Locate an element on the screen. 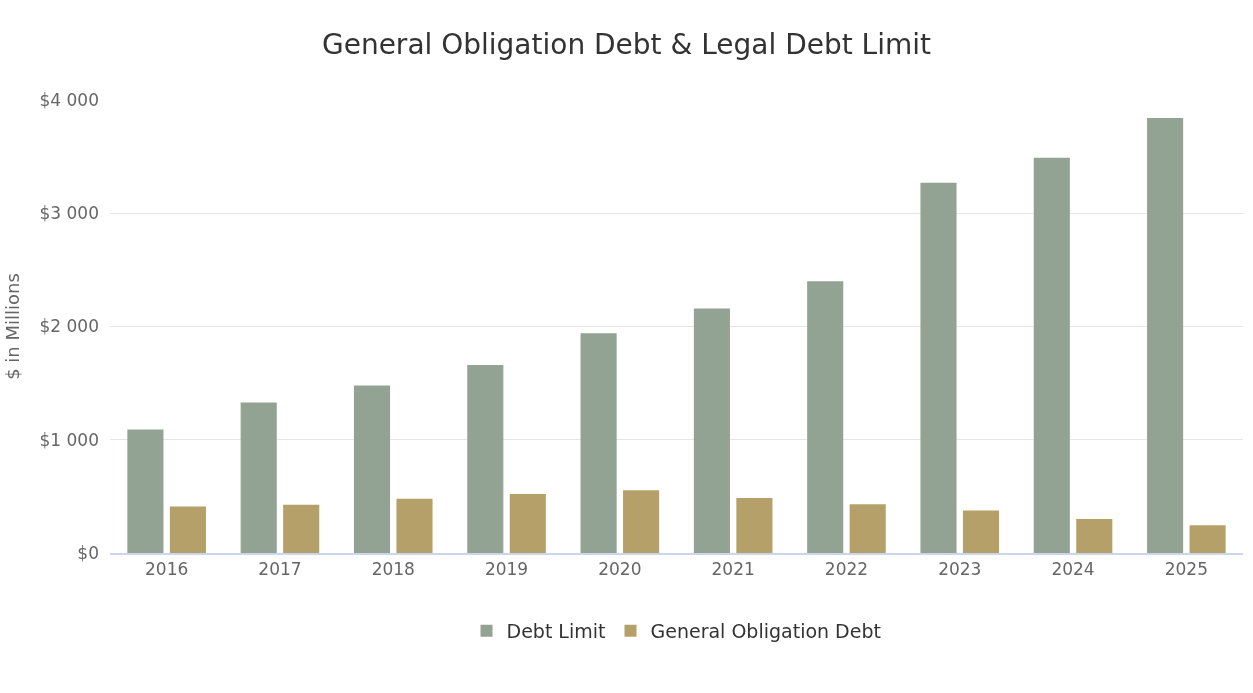  x-tick-label: 2019 is located at coordinates (506, 569).